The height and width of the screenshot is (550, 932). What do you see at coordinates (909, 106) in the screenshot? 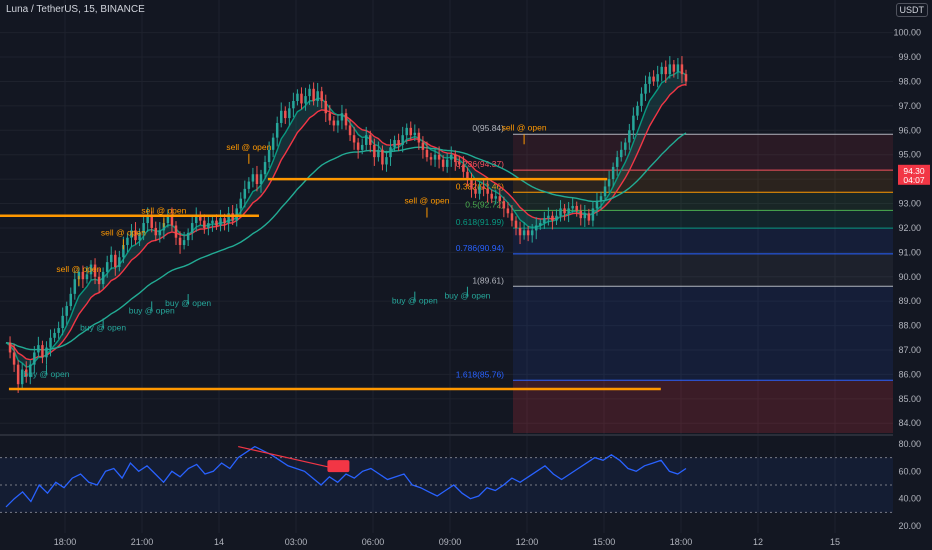
I see `price-tick-label: 97.00` at bounding box center [909, 106].